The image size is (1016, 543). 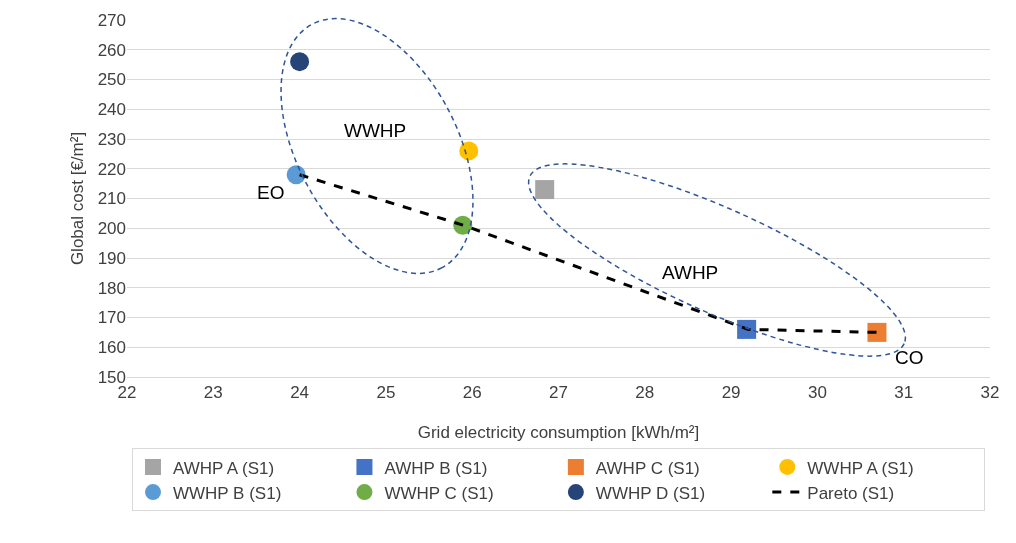 What do you see at coordinates (817, 393) in the screenshot?
I see `x-tick-label: 30` at bounding box center [817, 393].